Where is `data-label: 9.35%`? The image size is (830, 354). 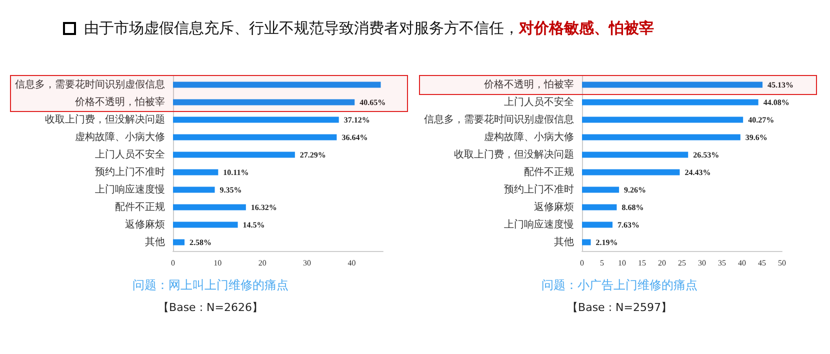 data-label: 9.35% is located at coordinates (231, 189).